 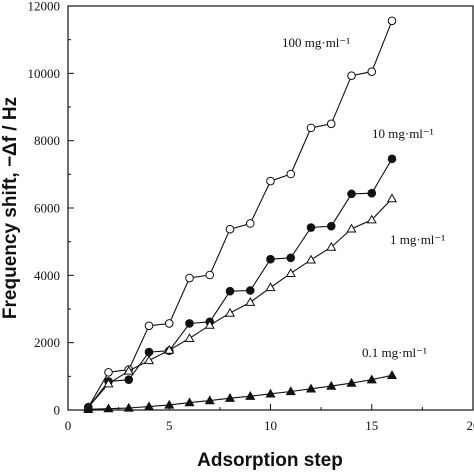 What do you see at coordinates (394, 352) in the screenshot?
I see `series-label-4: 0.1 mg·ml⁻¹` at bounding box center [394, 352].